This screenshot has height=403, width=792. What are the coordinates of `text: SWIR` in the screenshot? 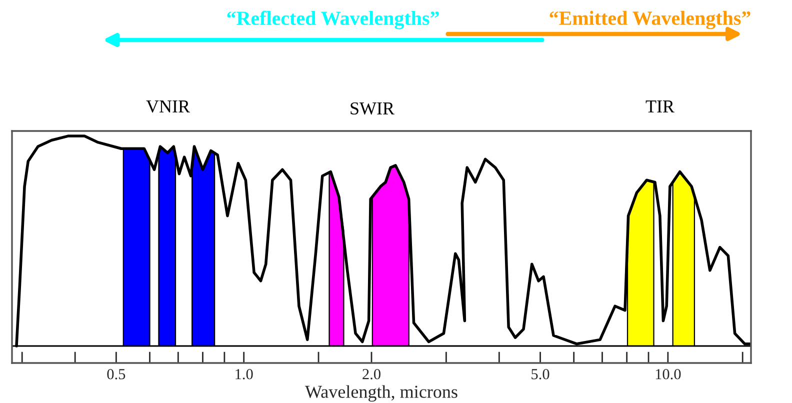 It's located at (372, 108).